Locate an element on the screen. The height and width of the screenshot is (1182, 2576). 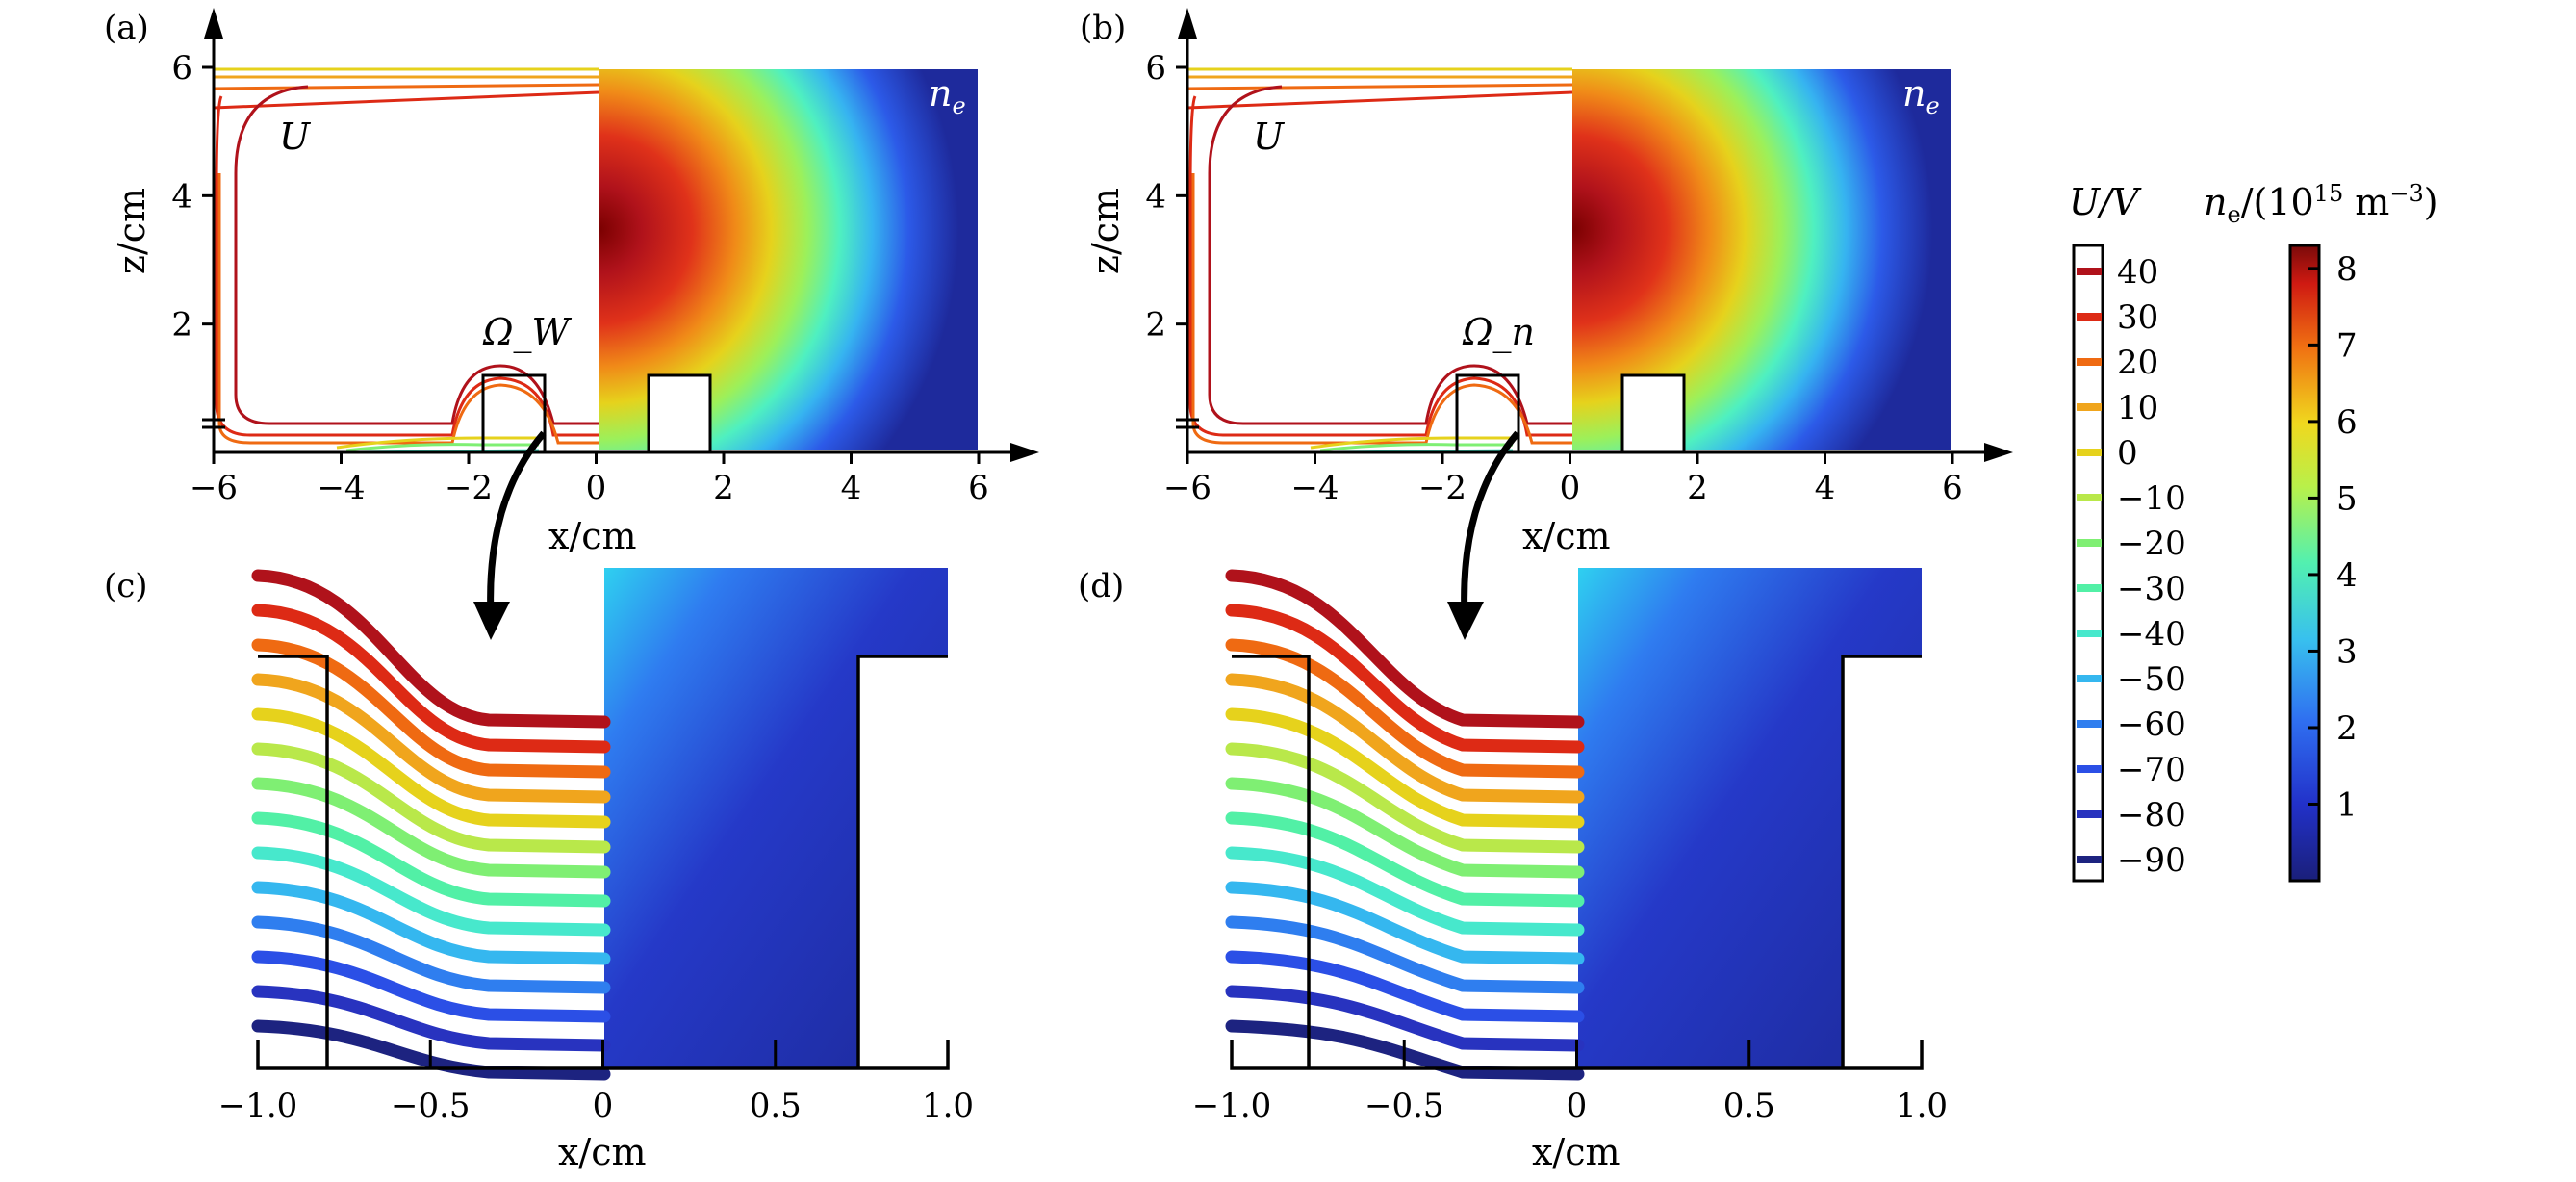
u-legend: U/V 40 30 20 10 0 −10 −20 −30 −40 −50 −60 −70 −80 −90 is located at coordinates (2127, 532).